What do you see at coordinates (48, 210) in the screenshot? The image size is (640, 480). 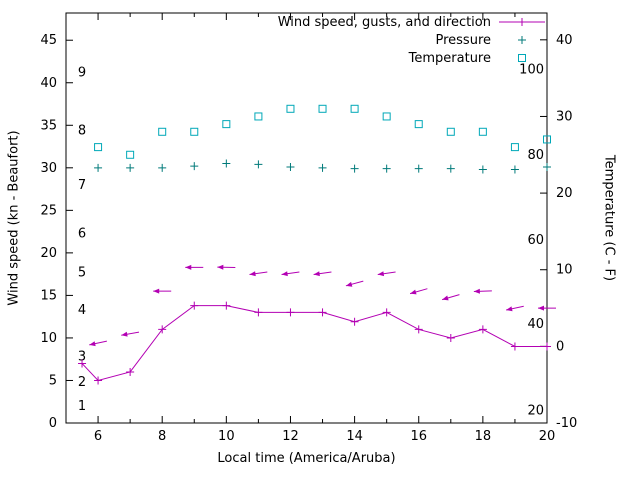 I see `y-left-tick-label: 25` at bounding box center [48, 210].